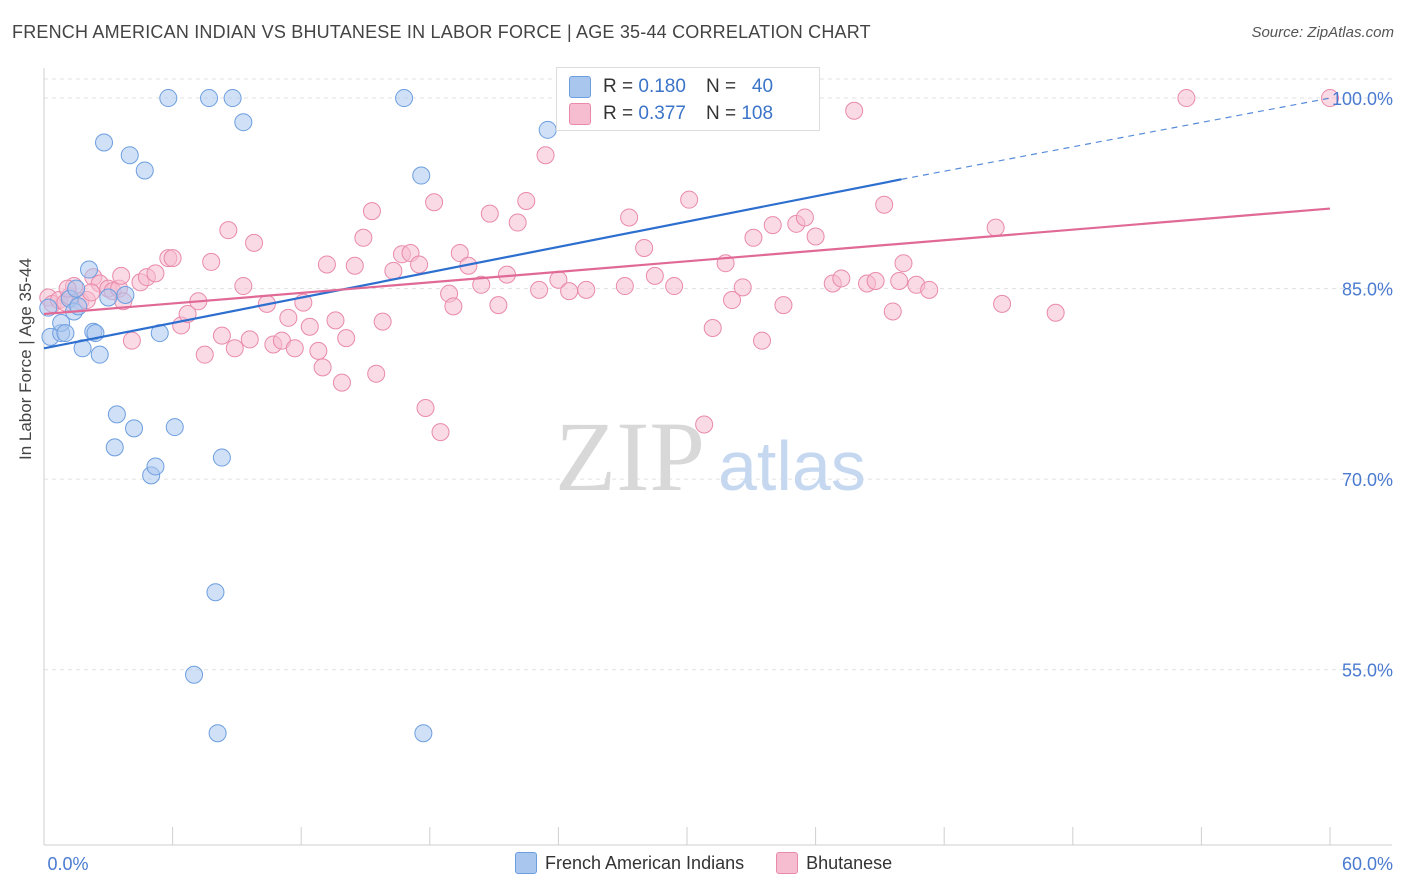  Describe the element at coordinates (834, 863) in the screenshot. I see `legend-item-bhutanese: Bhutanese` at that location.